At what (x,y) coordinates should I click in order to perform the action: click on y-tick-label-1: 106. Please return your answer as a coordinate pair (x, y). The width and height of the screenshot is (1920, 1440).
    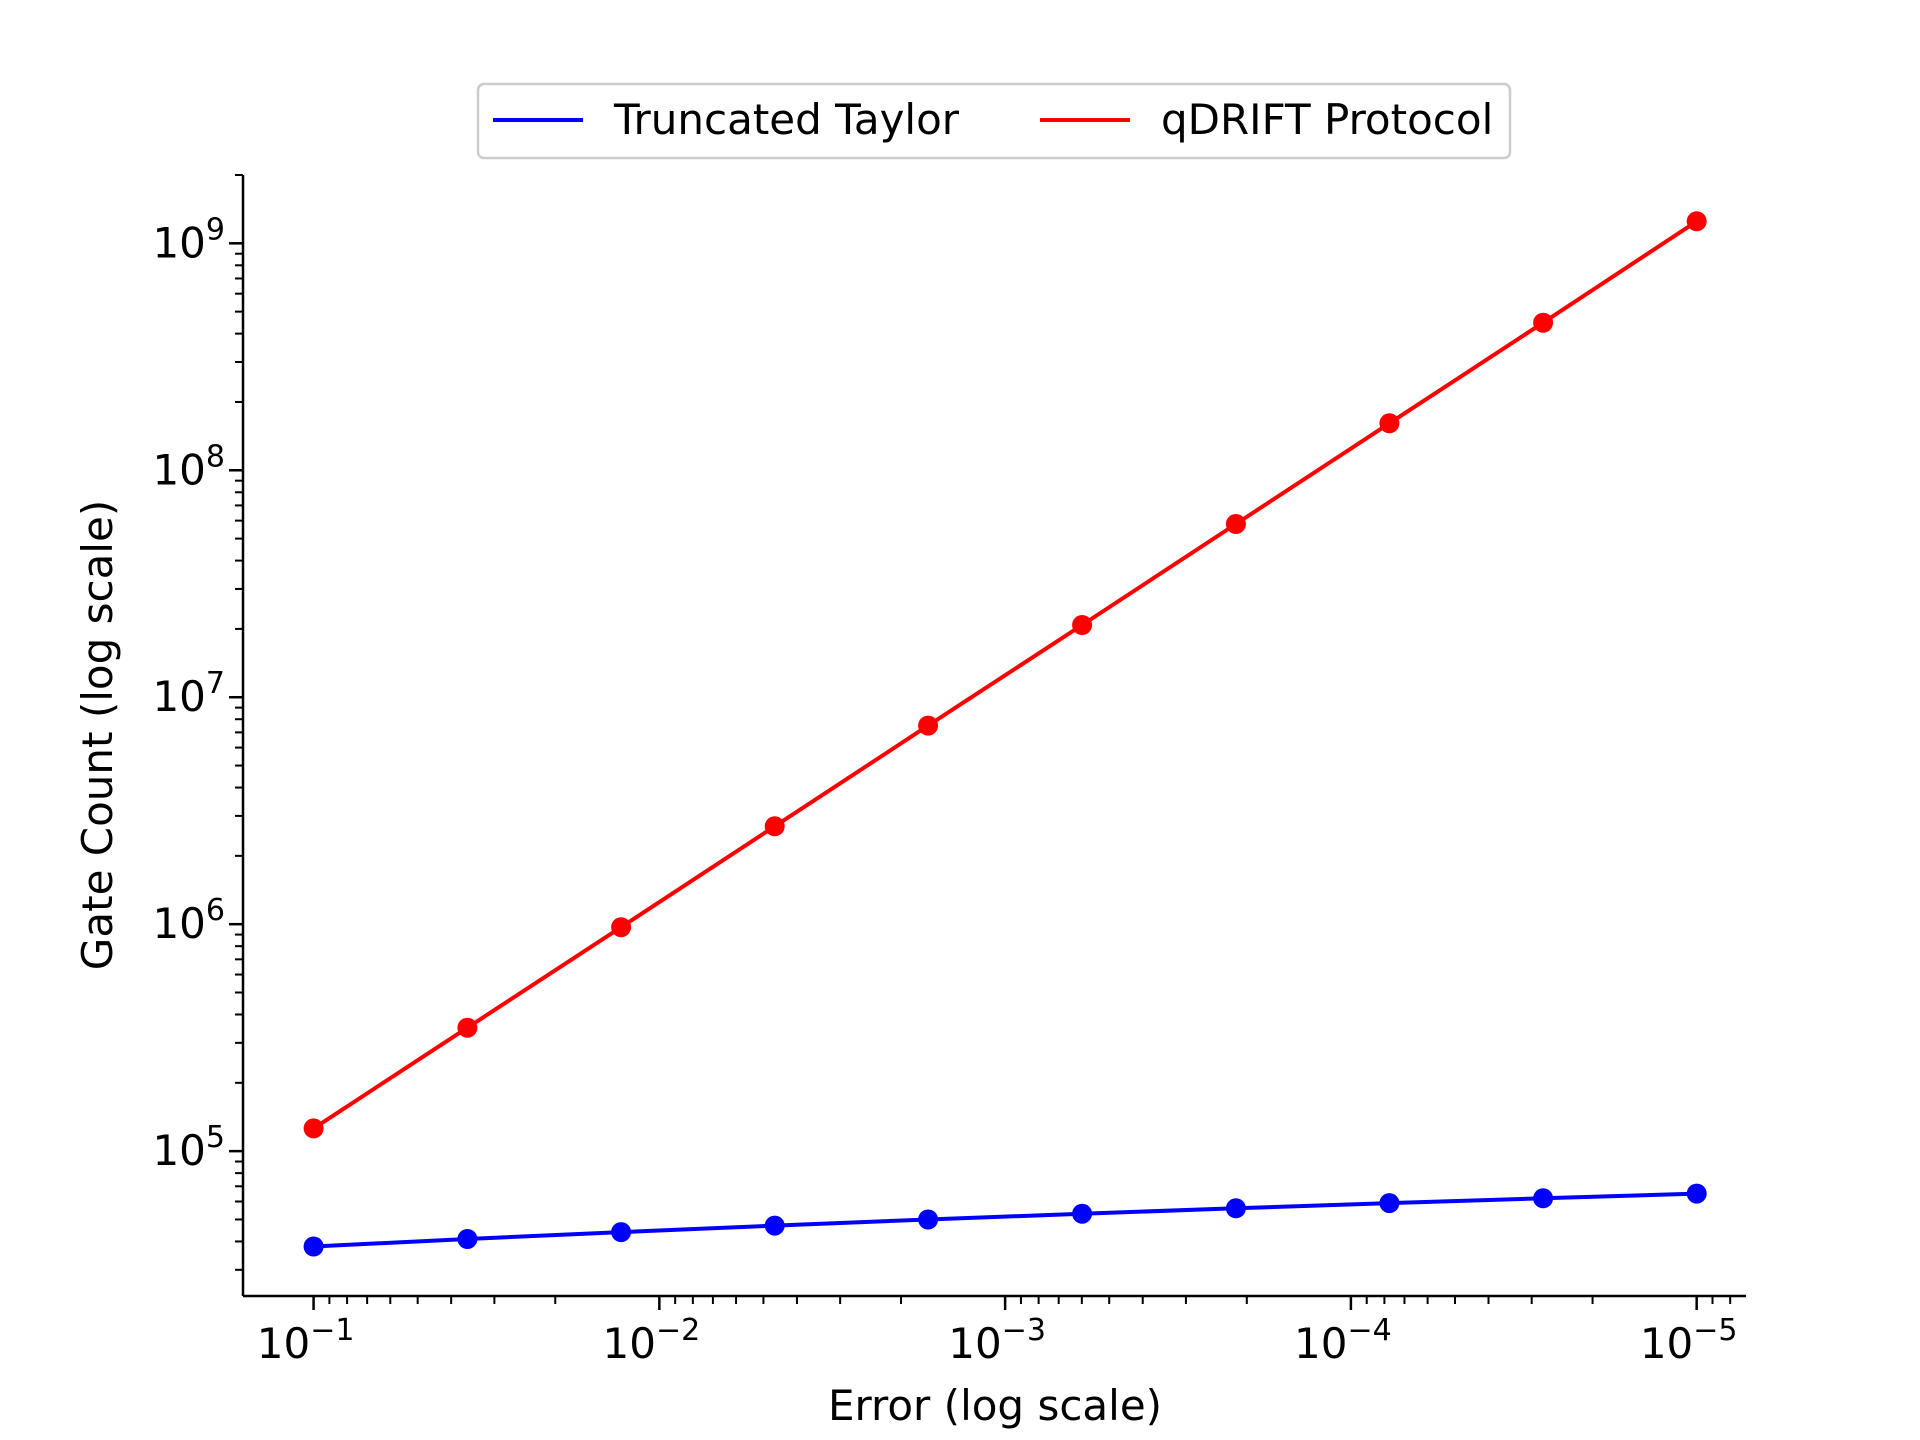
    Looking at the image, I should click on (188, 920).